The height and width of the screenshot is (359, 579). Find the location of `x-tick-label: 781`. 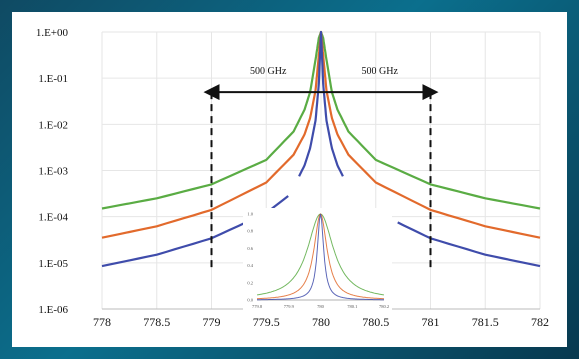

x-tick-label: 781 is located at coordinates (431, 322).